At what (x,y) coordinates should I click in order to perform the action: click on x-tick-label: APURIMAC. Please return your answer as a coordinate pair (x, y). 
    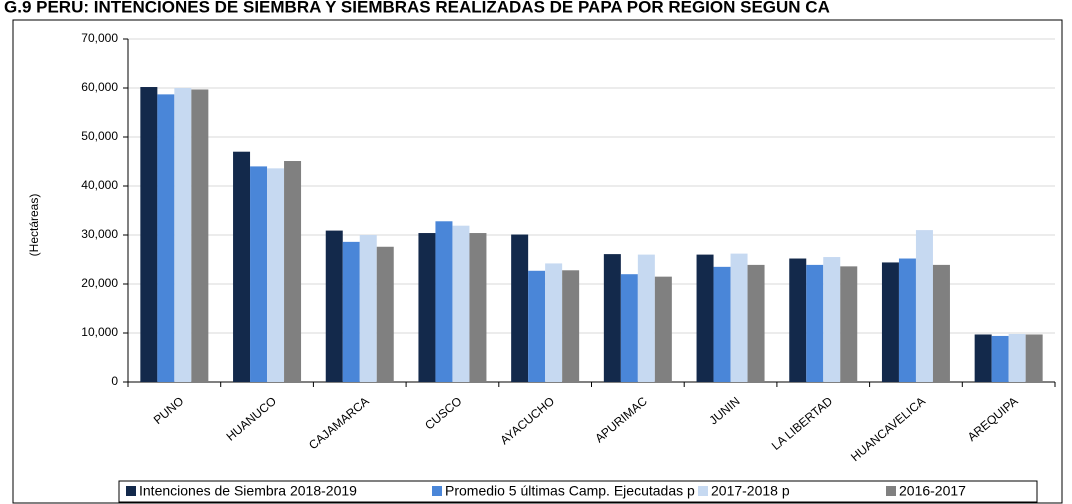
    Looking at the image, I should click on (621, 420).